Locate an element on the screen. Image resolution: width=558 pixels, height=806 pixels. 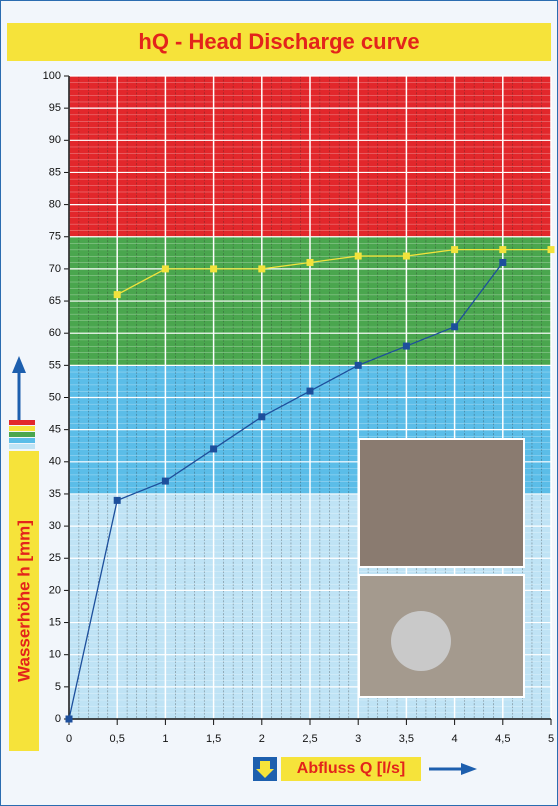
y-tick-label: 10 is located at coordinates (55, 655).